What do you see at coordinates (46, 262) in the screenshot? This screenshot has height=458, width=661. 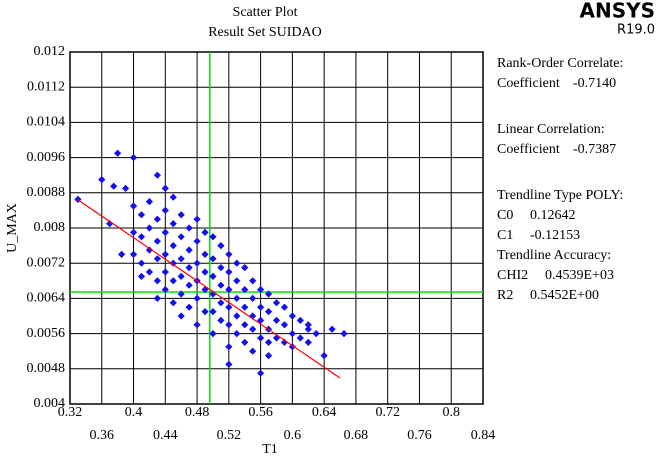 I see `y-tick-label: 0.0072` at bounding box center [46, 262].